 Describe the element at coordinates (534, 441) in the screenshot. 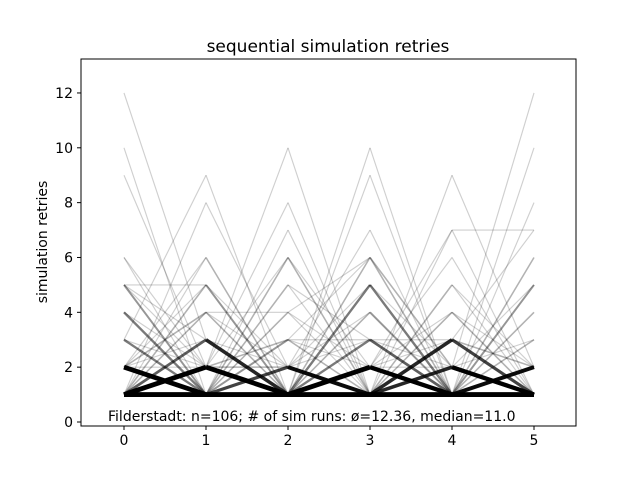

I see `x-tick-label: 5` at that location.